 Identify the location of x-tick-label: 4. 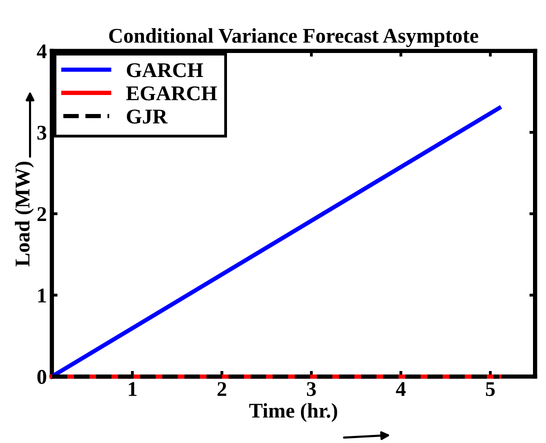
(401, 389).